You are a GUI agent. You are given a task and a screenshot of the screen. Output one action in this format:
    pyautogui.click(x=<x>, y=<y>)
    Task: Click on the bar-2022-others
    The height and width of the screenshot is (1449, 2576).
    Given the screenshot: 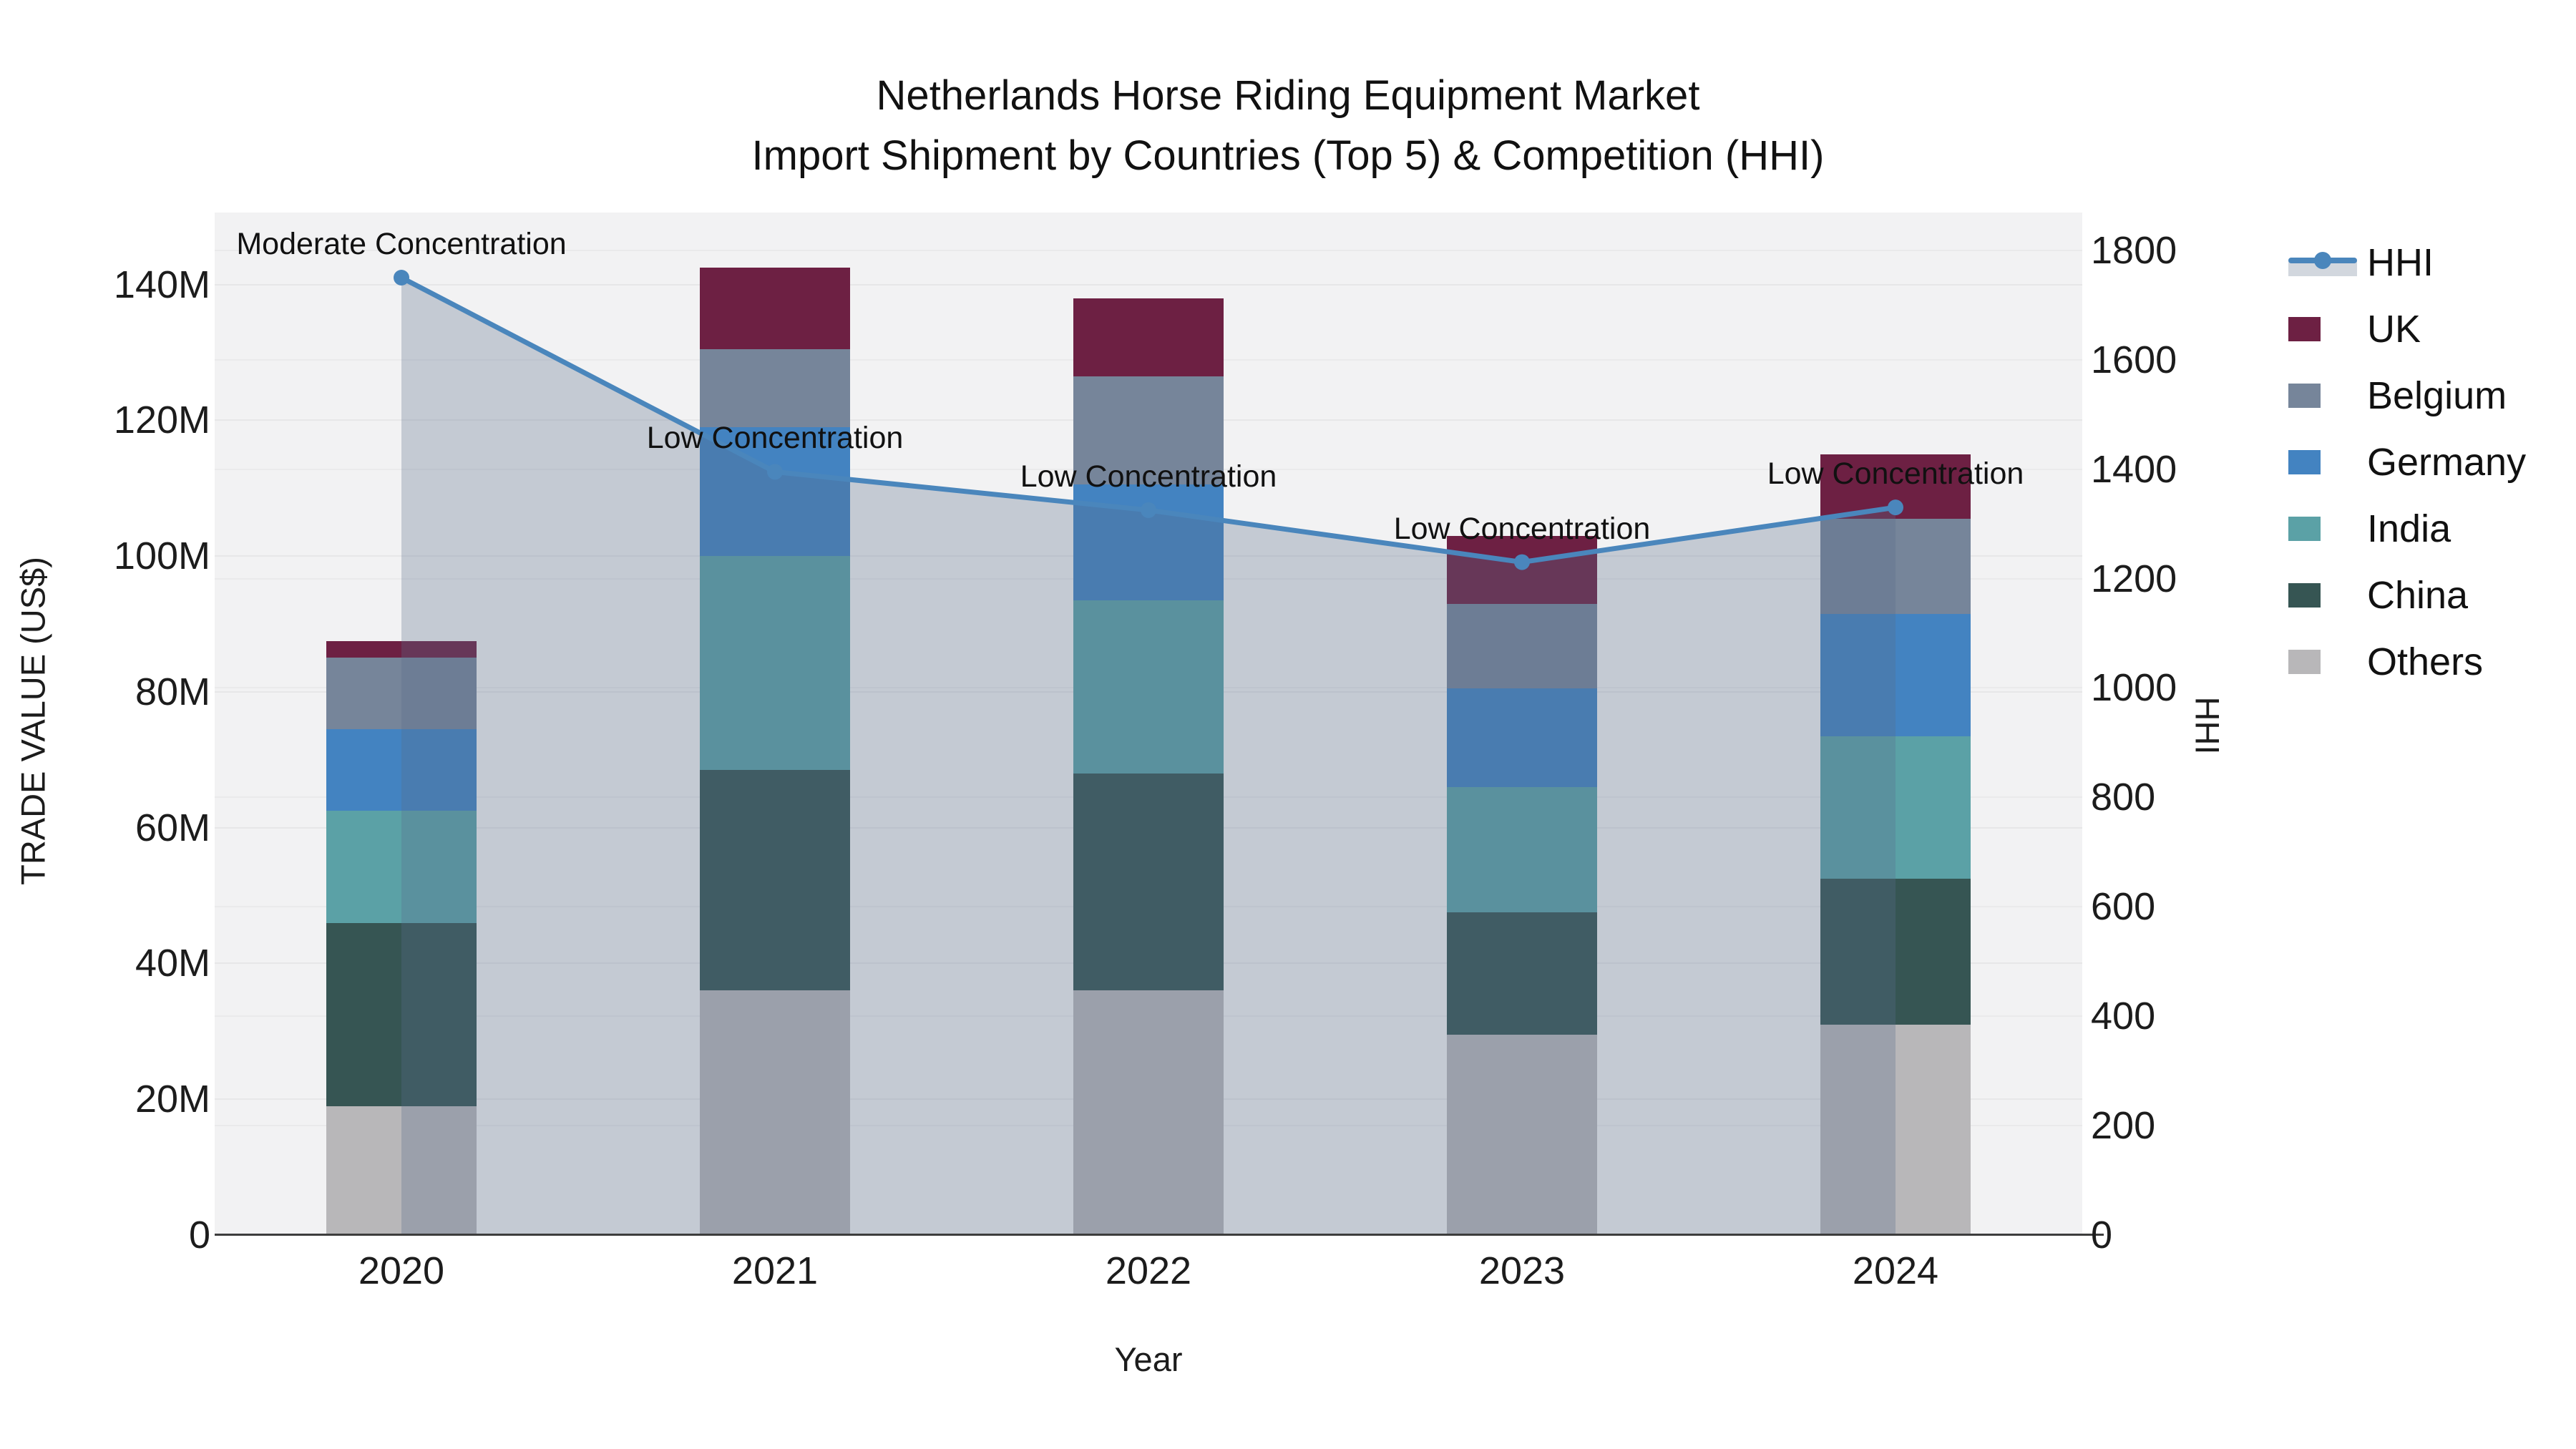 What is the action you would take?
    pyautogui.click(x=1148, y=1112)
    